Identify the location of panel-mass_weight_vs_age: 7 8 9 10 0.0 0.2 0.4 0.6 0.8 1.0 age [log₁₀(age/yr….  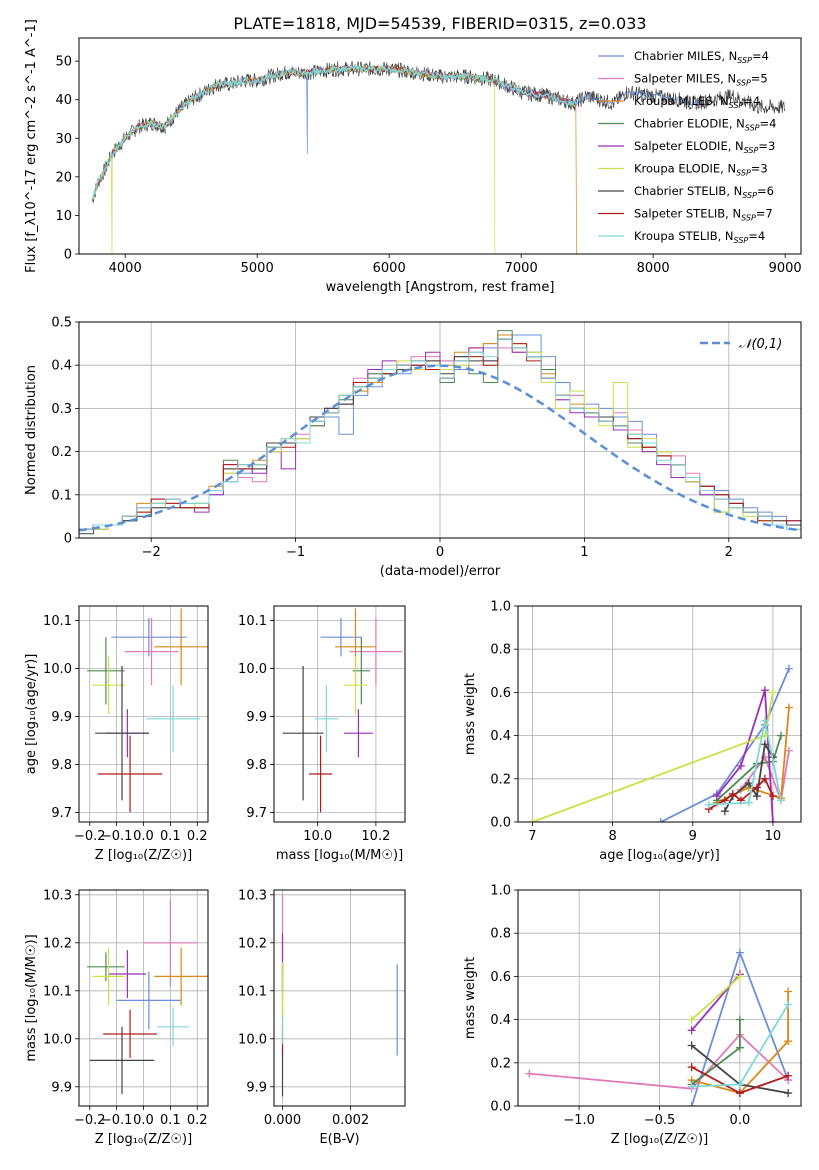
(632, 731).